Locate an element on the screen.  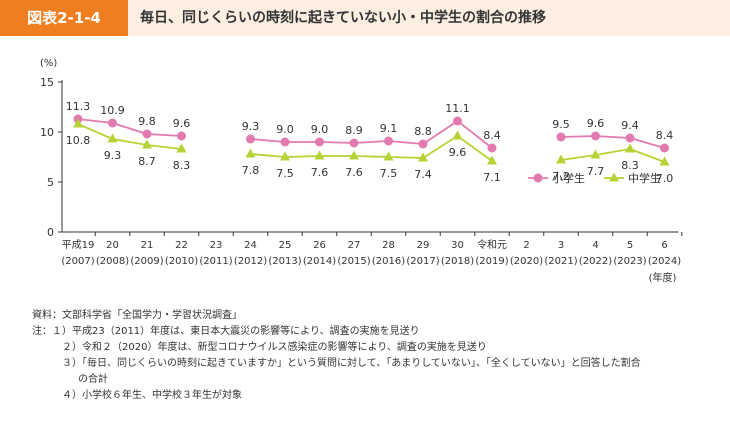
x-tick-year-label: (2016) is located at coordinates (388, 261).